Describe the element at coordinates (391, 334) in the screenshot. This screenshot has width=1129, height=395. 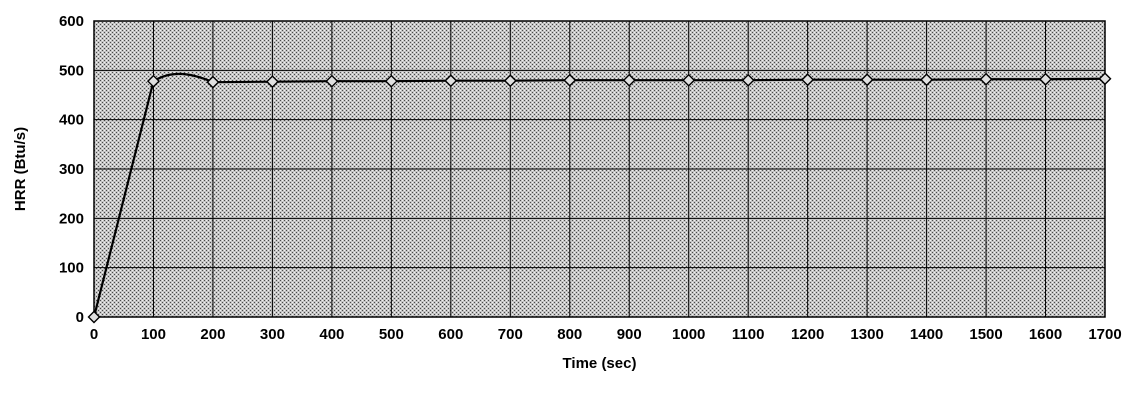
I see `x-tick-label: 500` at that location.